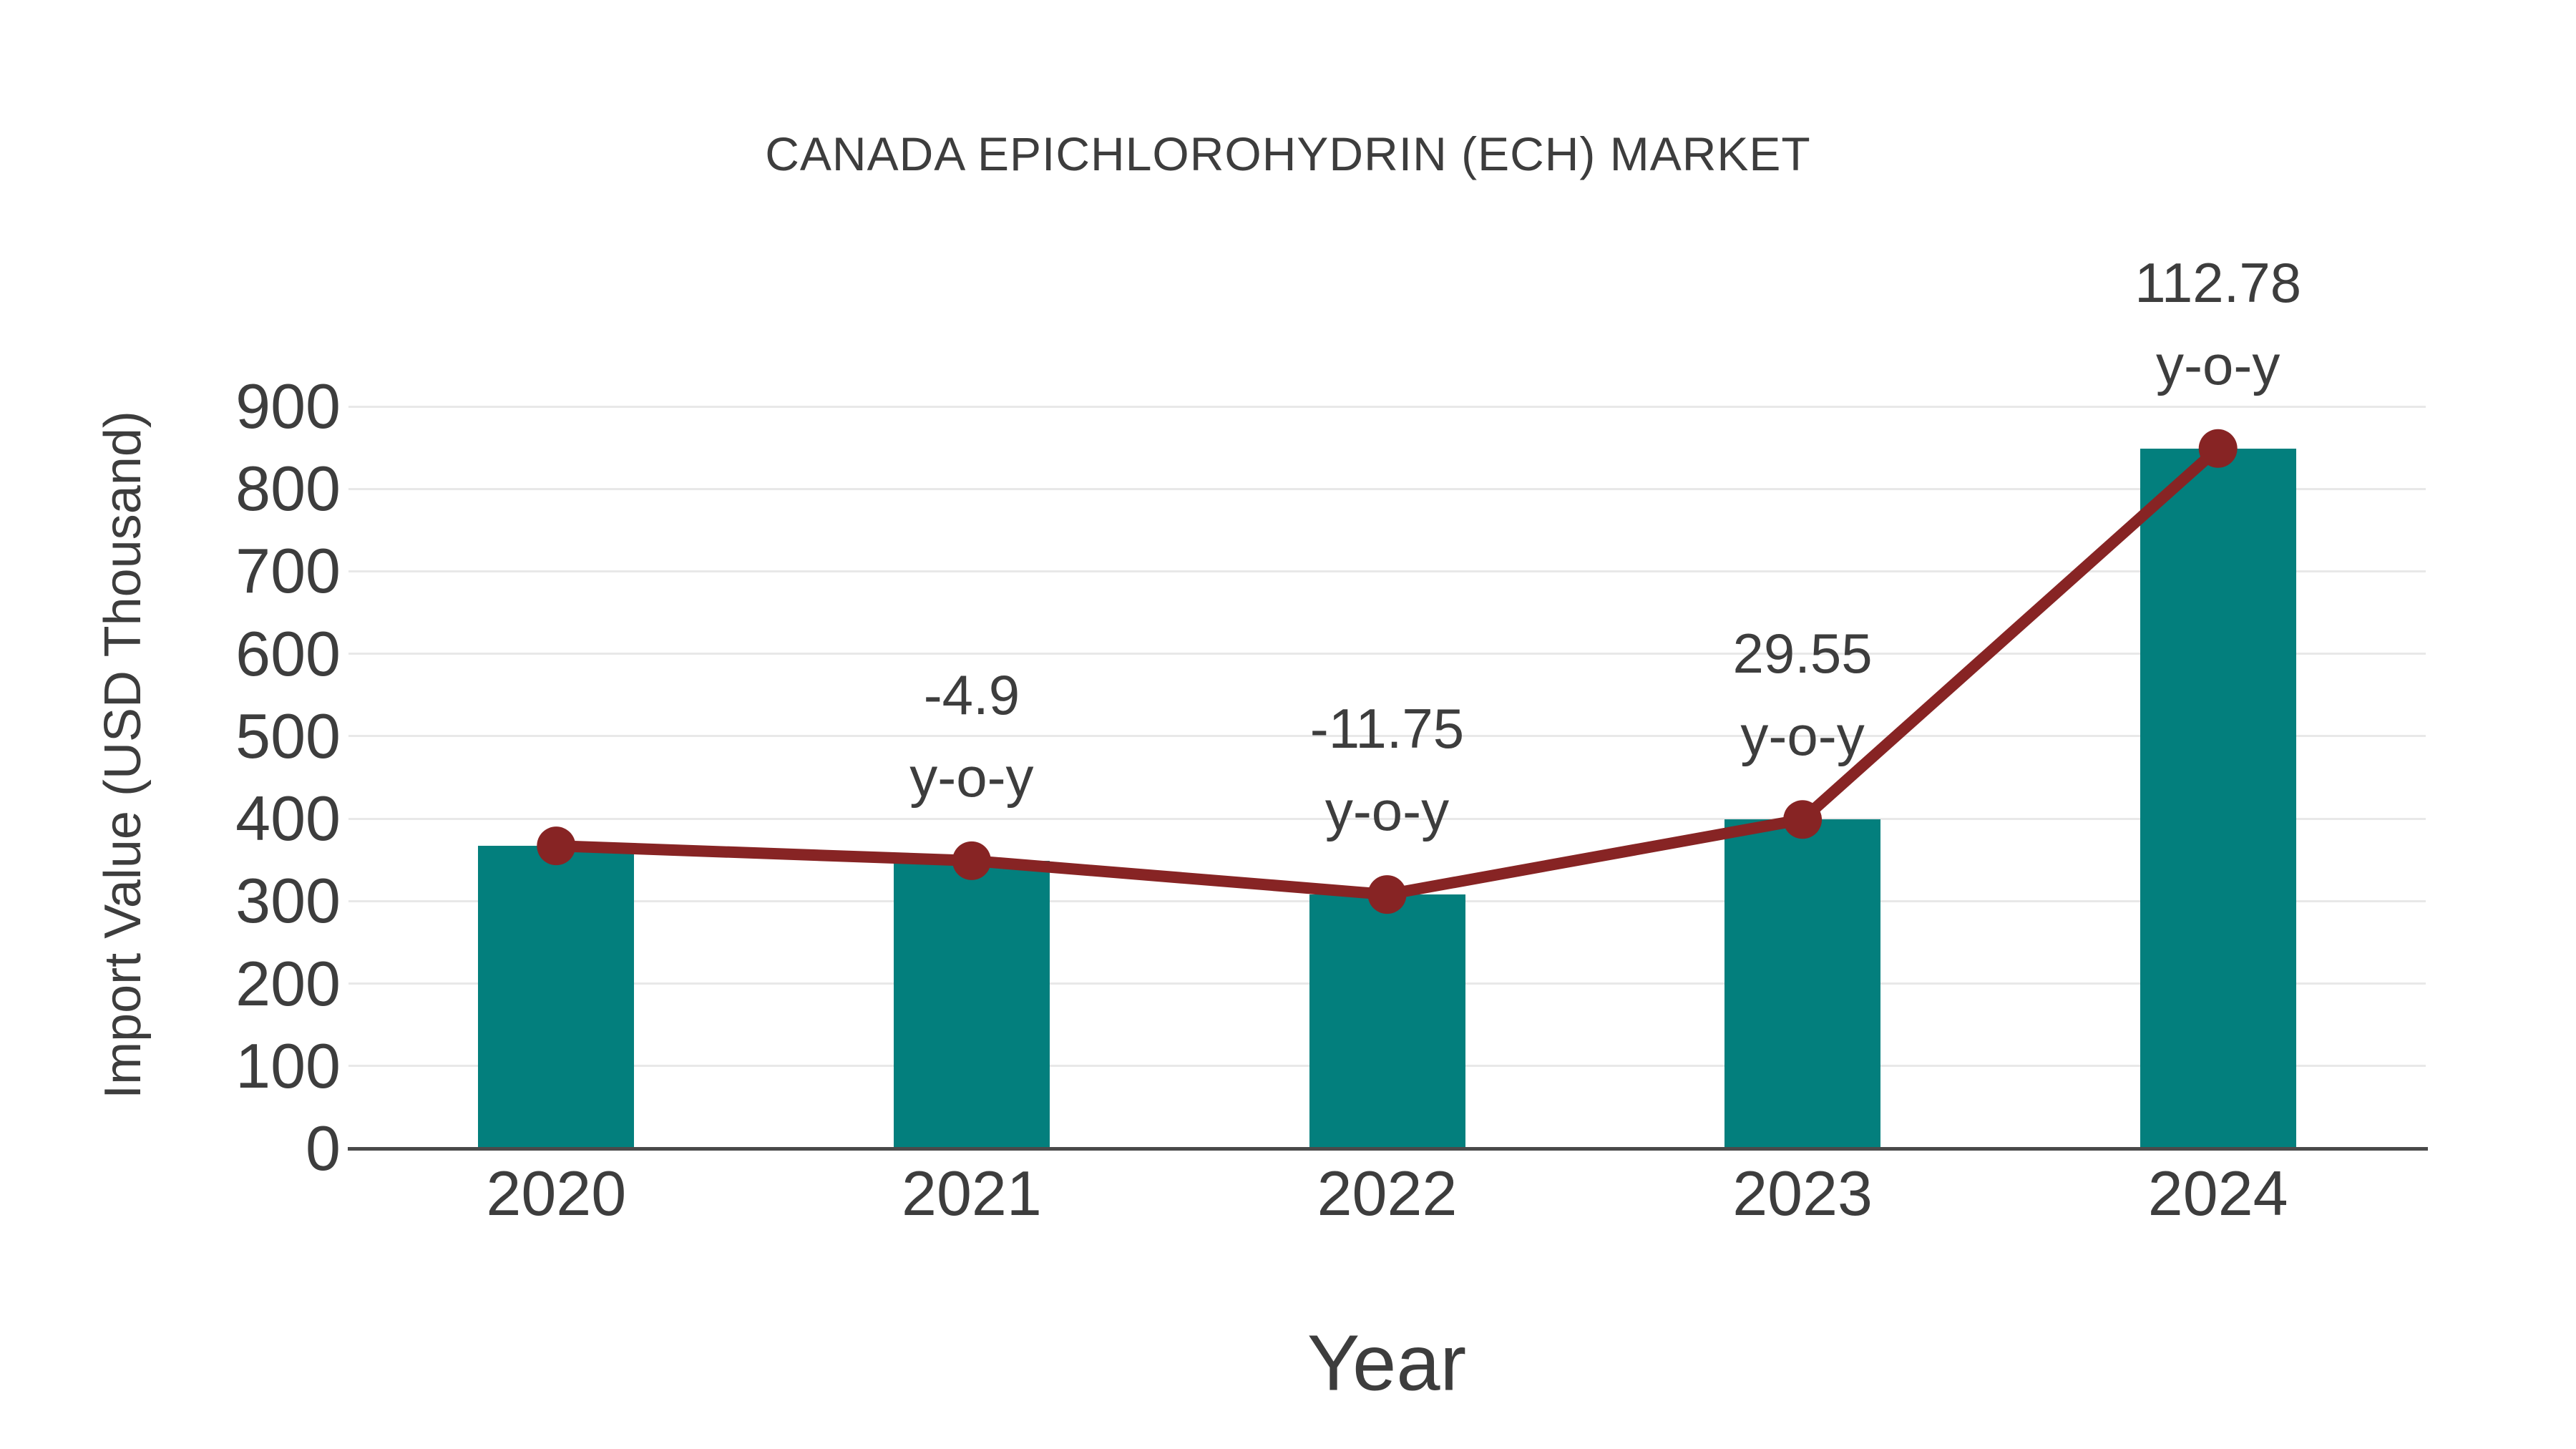 Image resolution: width=2576 pixels, height=1449 pixels. I want to click on x-tick-label-2021: 2021, so click(972, 1193).